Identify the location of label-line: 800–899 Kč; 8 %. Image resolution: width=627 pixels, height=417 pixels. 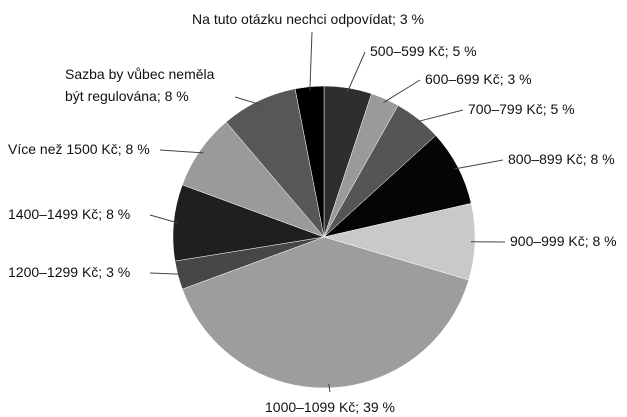
(561, 159).